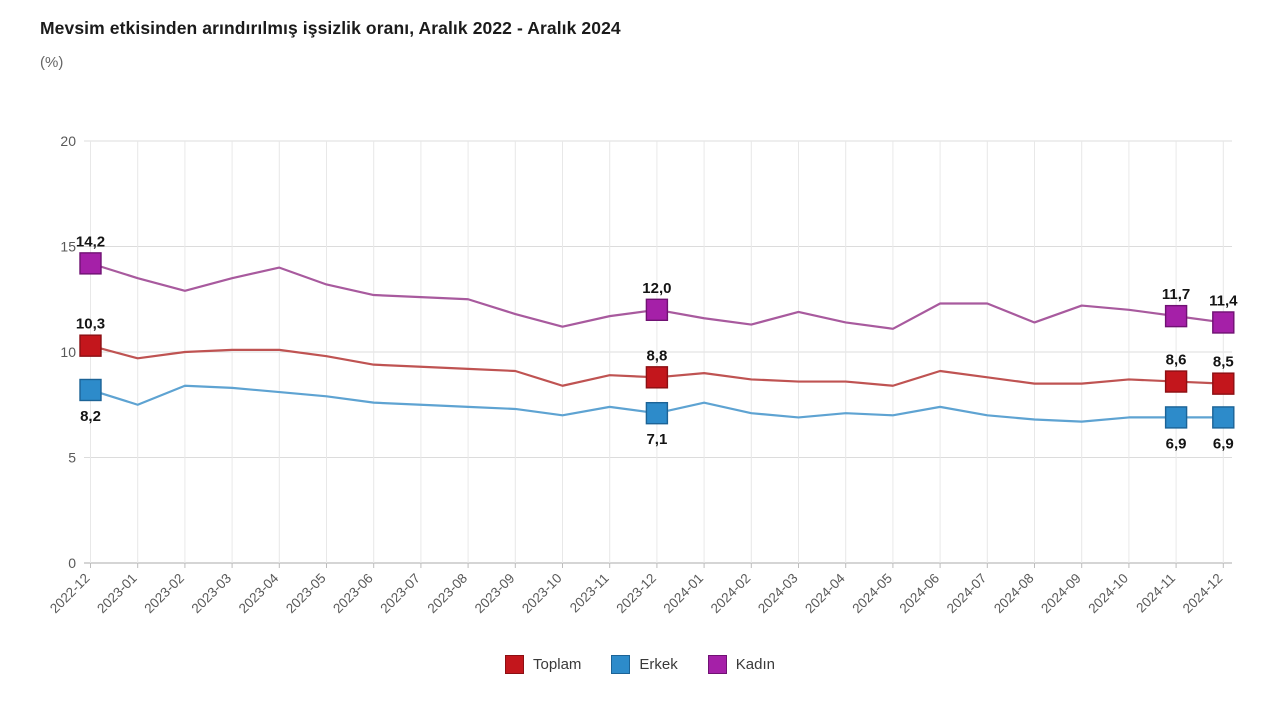 The image size is (1280, 720). Describe the element at coordinates (1223, 362) in the screenshot. I see `data-point-label: 8,5` at that location.